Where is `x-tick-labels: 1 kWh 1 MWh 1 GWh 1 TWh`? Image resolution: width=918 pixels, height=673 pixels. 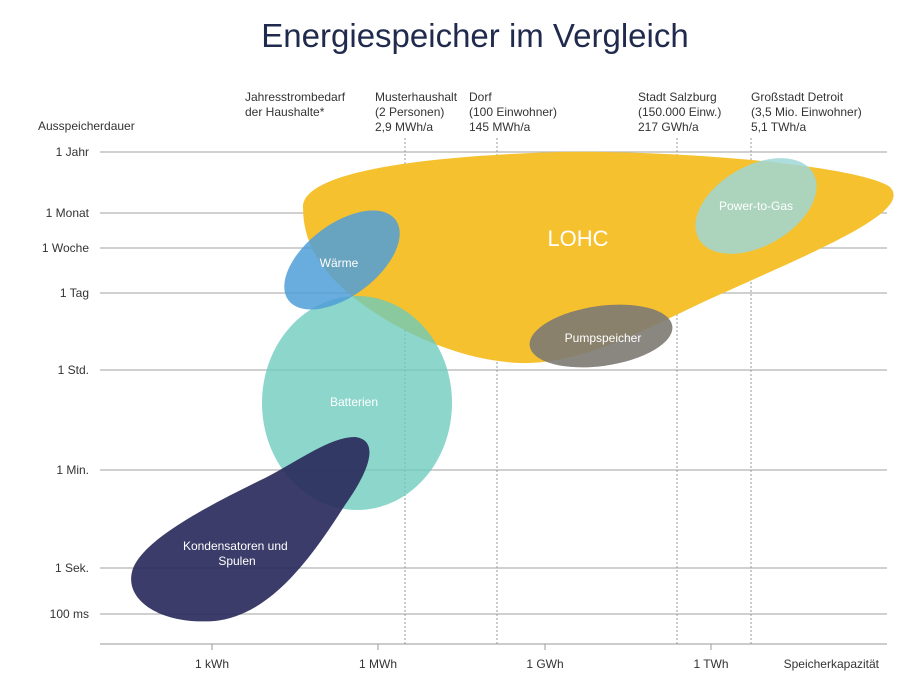
x-tick-labels: 1 kWh 1 MWh 1 GWh 1 TWh is located at coordinates (462, 664).